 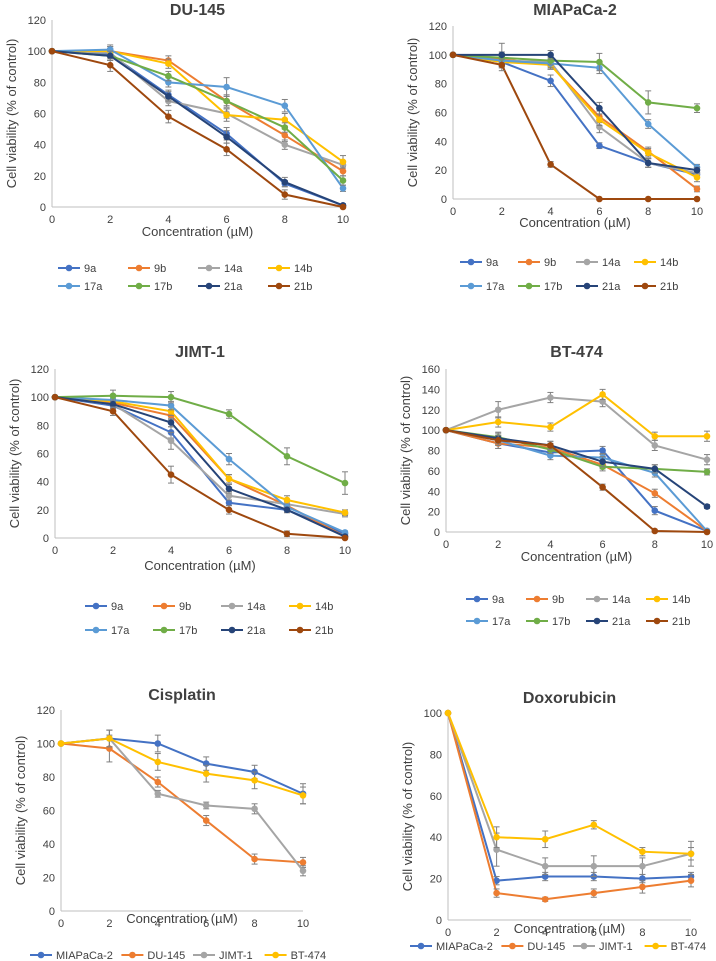 I want to click on legend-item-9b: 9b, so click(x=537, y=263).